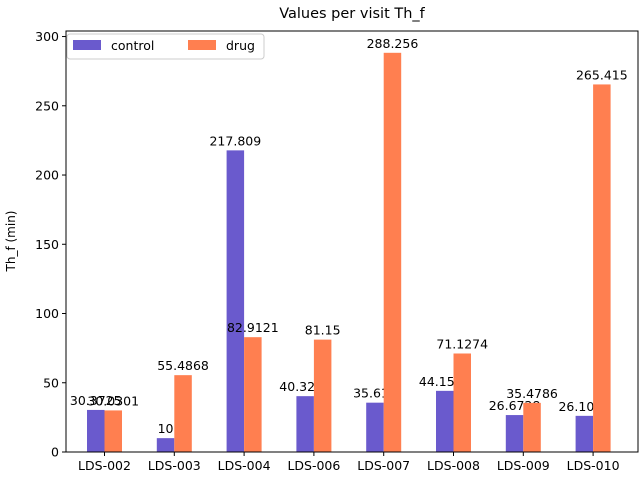 The image size is (640, 480). What do you see at coordinates (253, 327) in the screenshot?
I see `data-label-drug-LDS-004: 82.9121` at bounding box center [253, 327].